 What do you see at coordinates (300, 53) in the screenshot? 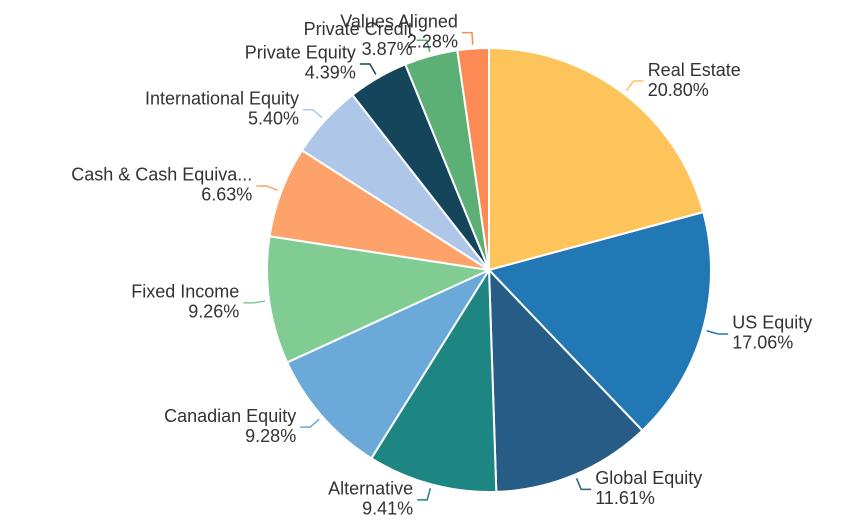
I see `slice-label: Private Equity` at bounding box center [300, 53].